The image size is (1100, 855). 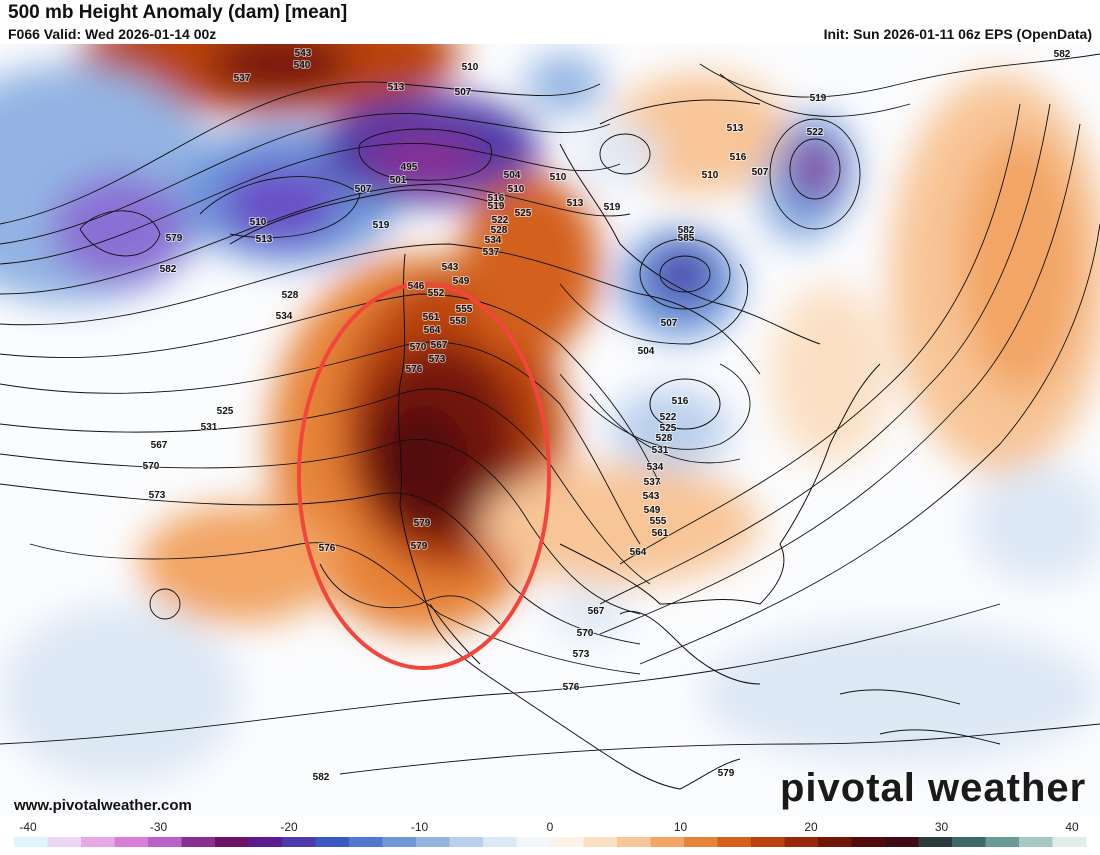 What do you see at coordinates (414, 369) in the screenshot?
I see `contour-label: 576` at bounding box center [414, 369].